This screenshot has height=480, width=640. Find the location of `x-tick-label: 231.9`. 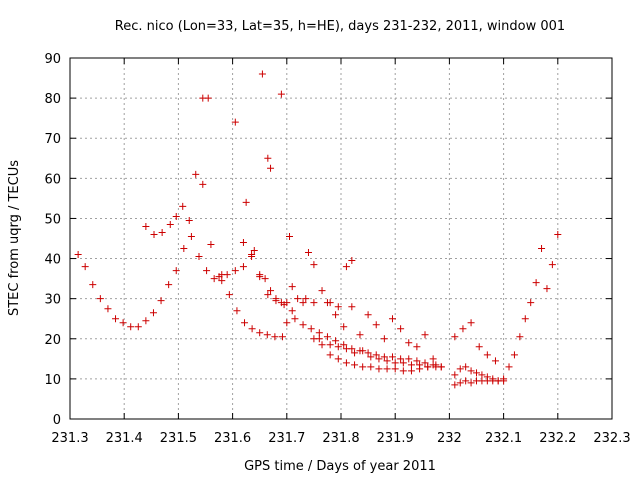

x-tick-label: 231.9 is located at coordinates (395, 438).